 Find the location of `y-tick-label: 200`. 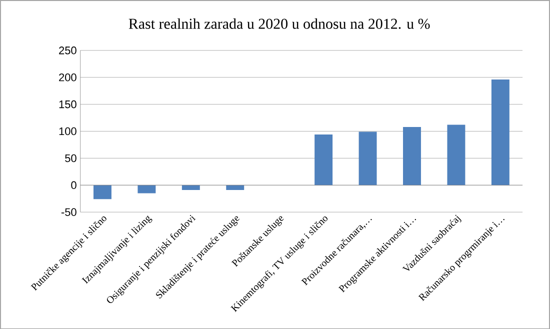

y-tick-label: 200 is located at coordinates (67, 77).